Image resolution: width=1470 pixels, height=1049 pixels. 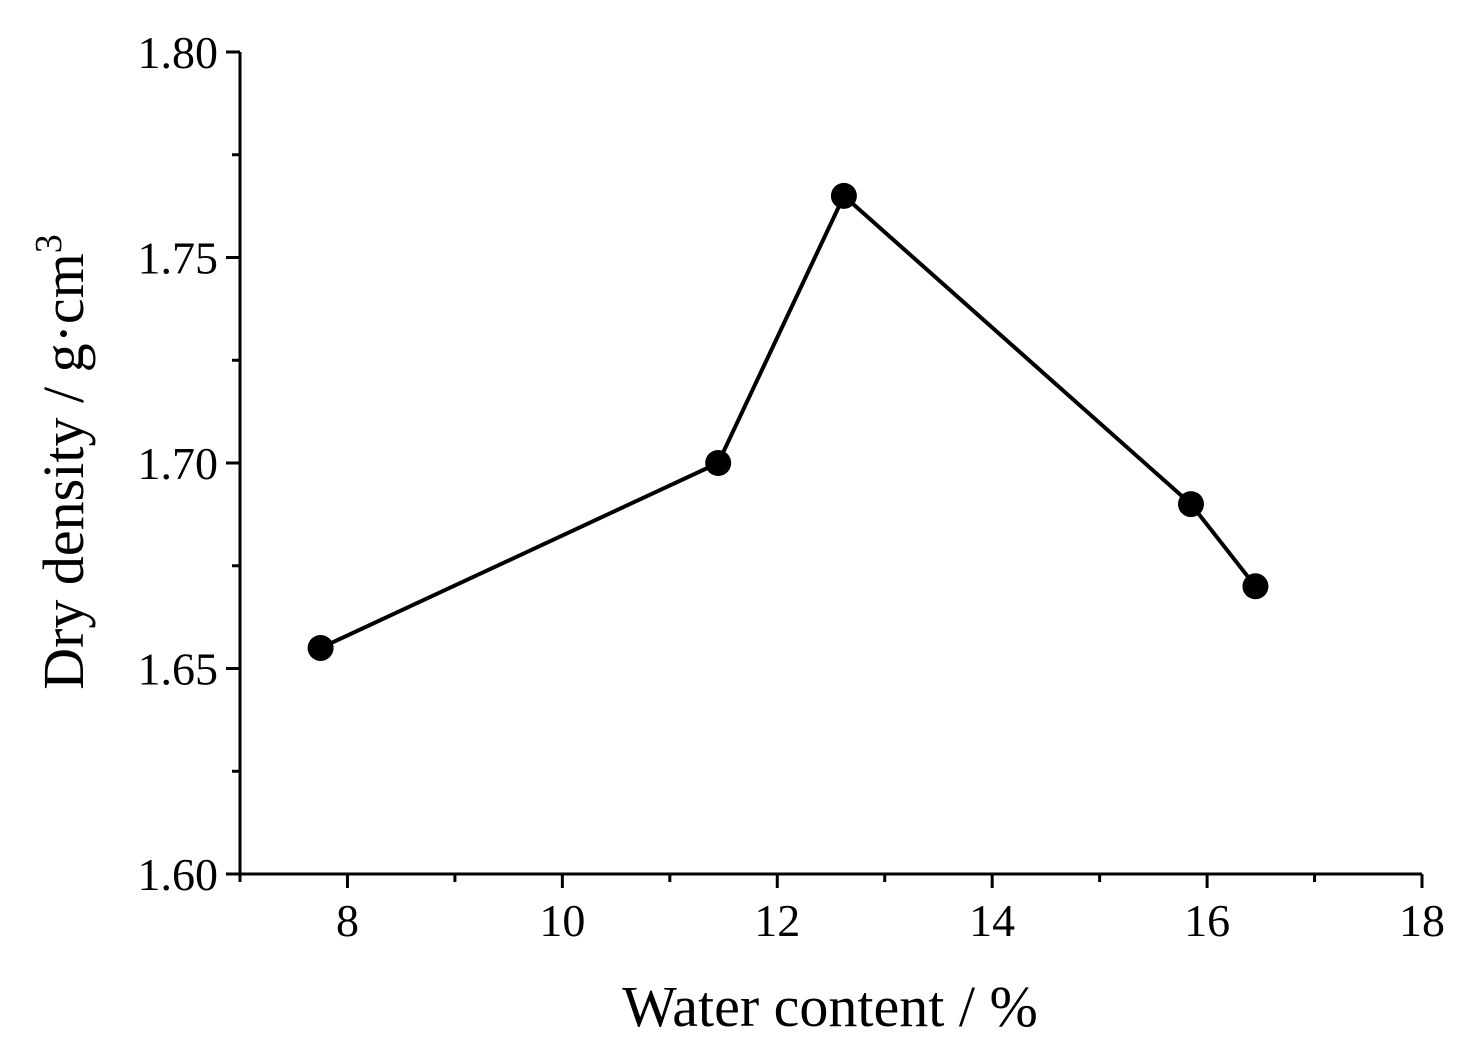 I want to click on y-tick-label: 1.60, so click(x=178, y=874).